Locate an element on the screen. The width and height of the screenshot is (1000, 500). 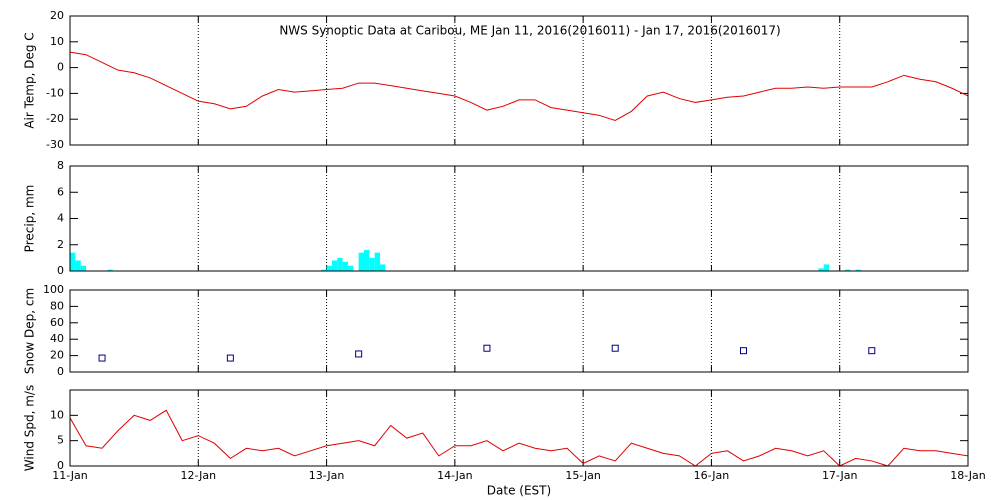
y-tick-label: 4 is located at coordinates (60, 218).